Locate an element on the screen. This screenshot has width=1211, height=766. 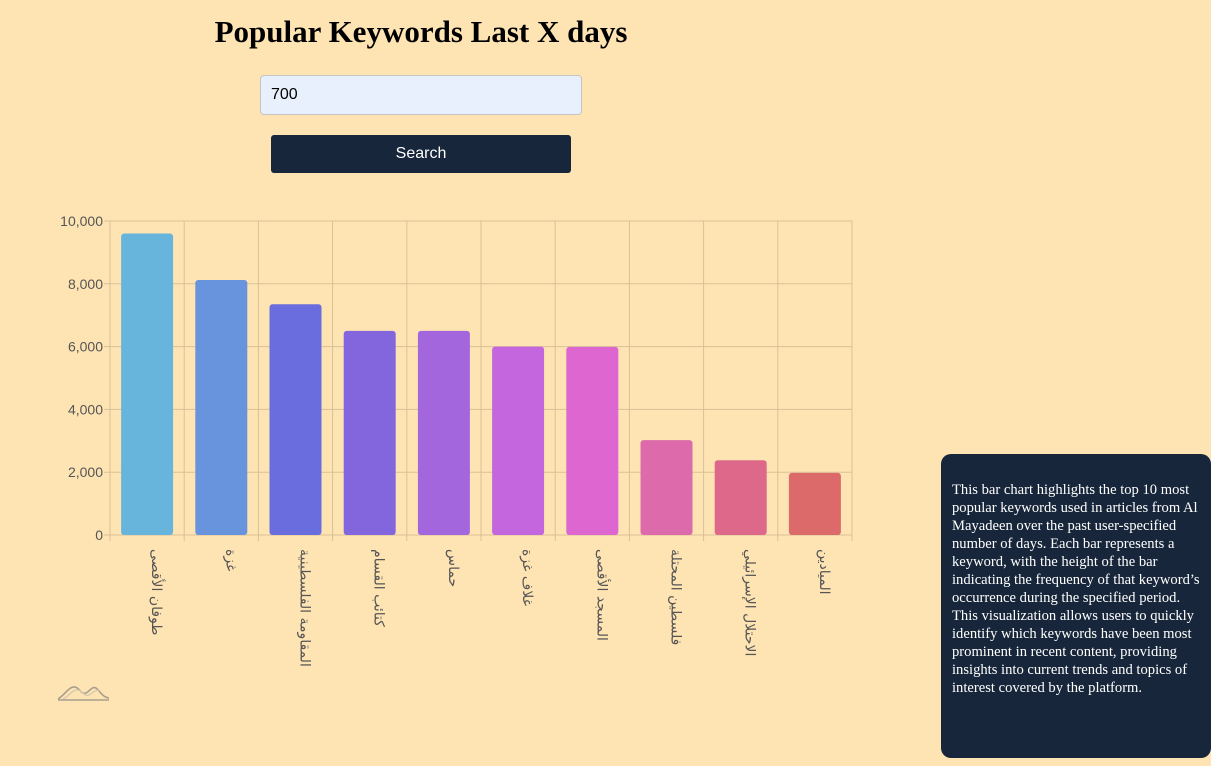
x-tick-label: طوفان الأقصى is located at coordinates (157, 592).